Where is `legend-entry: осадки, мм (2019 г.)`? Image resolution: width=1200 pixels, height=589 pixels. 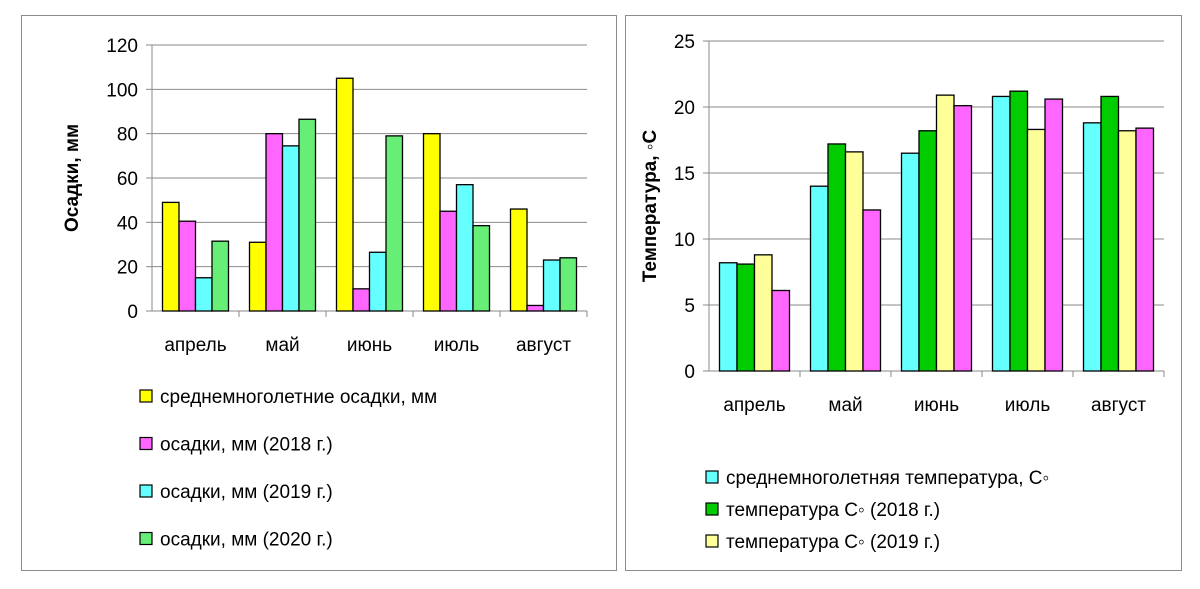
legend-entry: осадки, мм (2019 г.) is located at coordinates (246, 492).